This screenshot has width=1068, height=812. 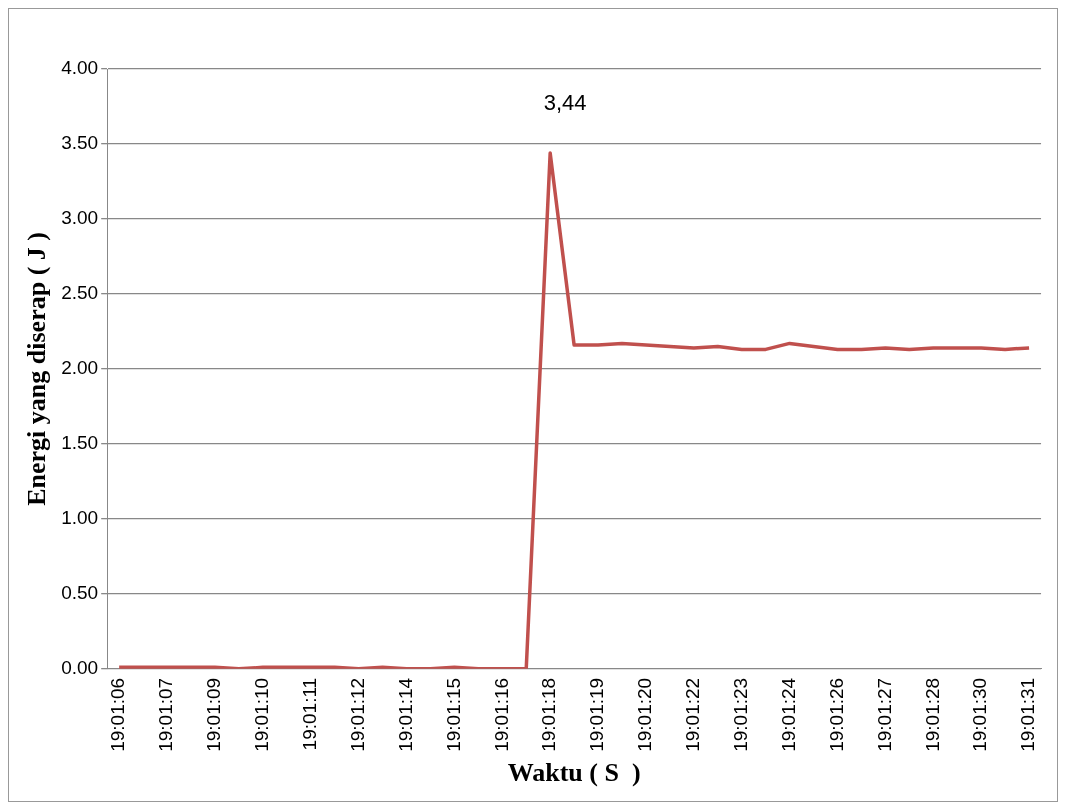 What do you see at coordinates (980, 714) in the screenshot?
I see `x-tick-label: 19:01:30` at bounding box center [980, 714].